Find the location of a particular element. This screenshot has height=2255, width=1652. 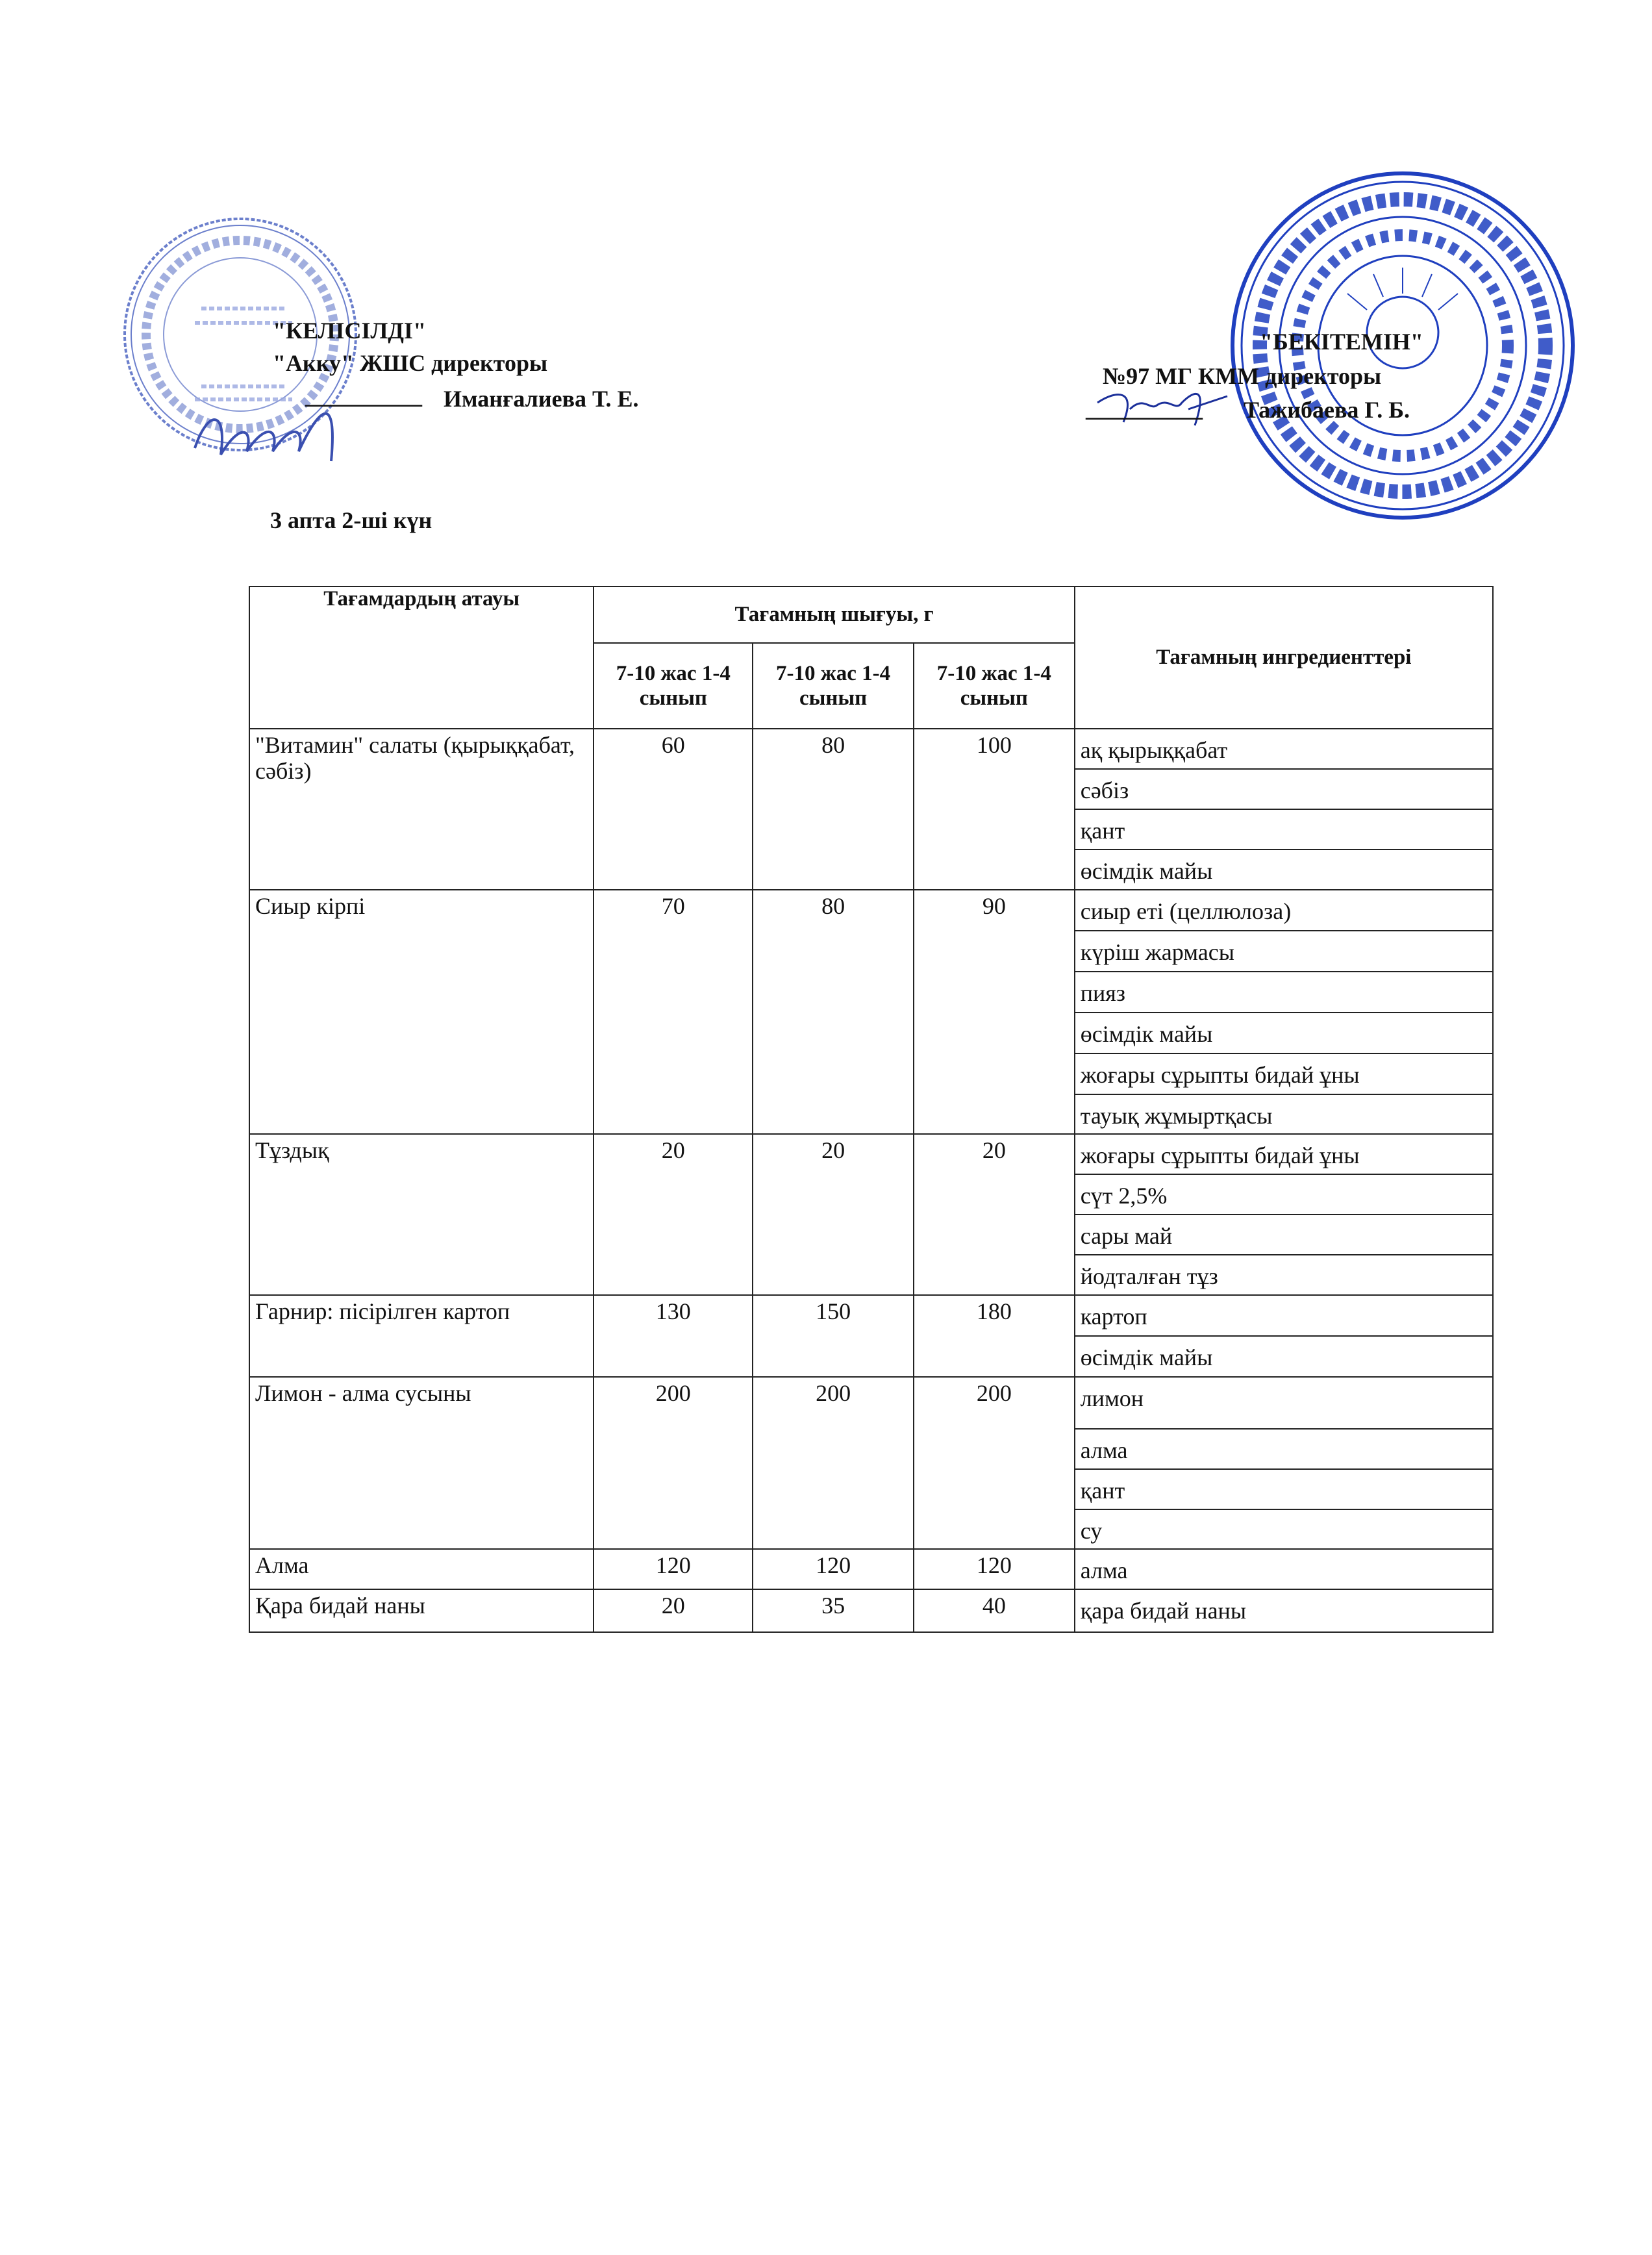

ingredient: йодталған тұз is located at coordinates (1284, 1275).